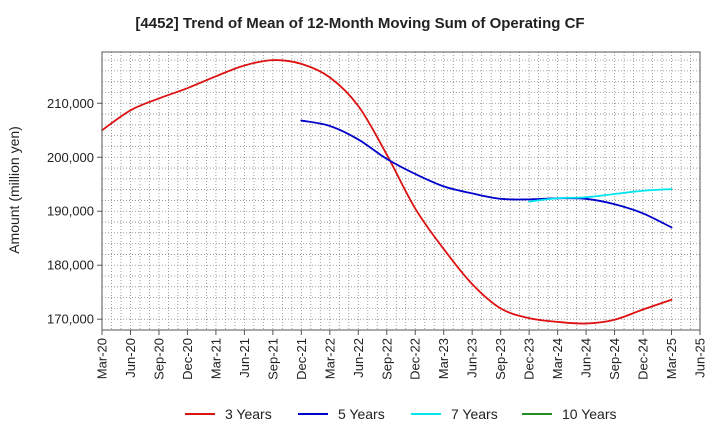 The height and width of the screenshot is (440, 720). I want to click on x-tick-label: Sep-20, so click(158, 359).